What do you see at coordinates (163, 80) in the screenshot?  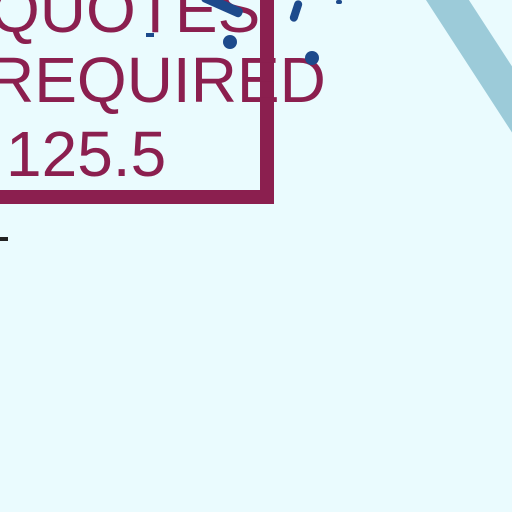 I see `stamp-text-line-2: REQUIRED` at bounding box center [163, 80].